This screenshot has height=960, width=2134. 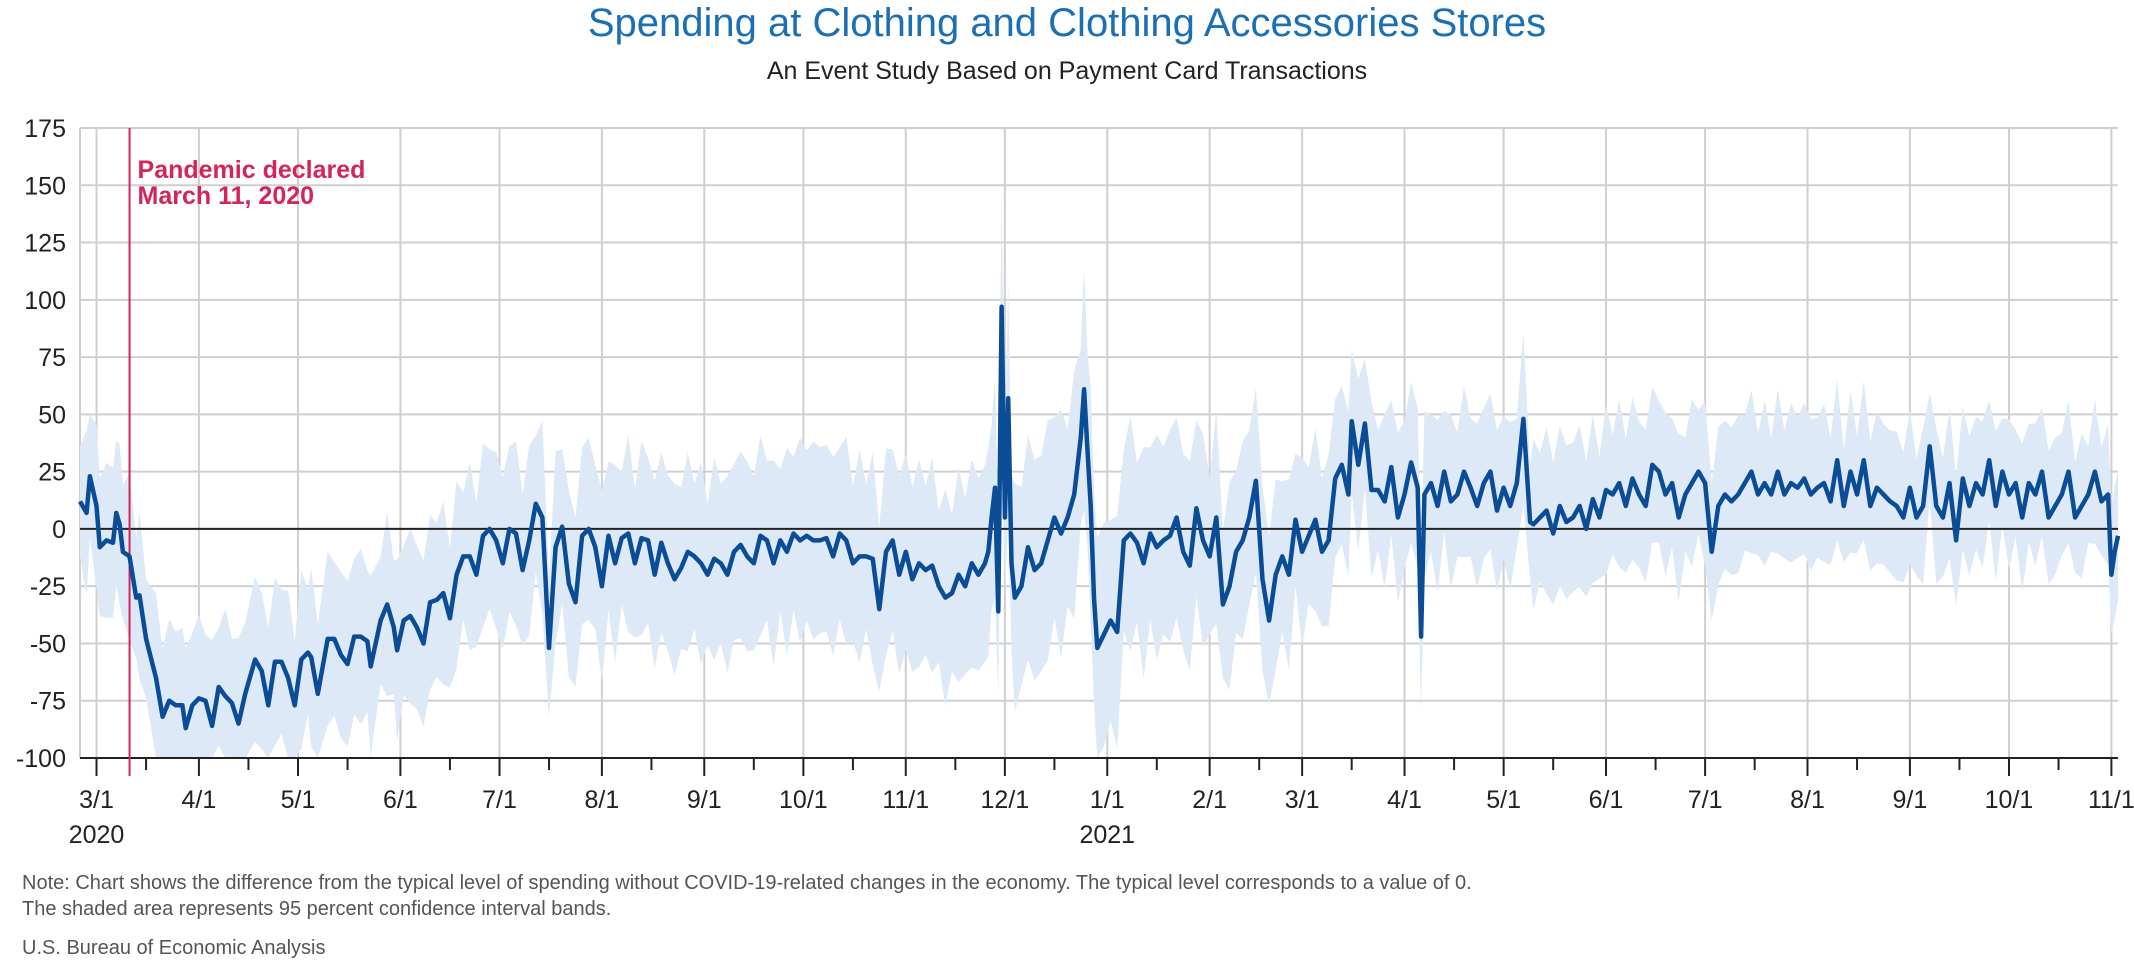 What do you see at coordinates (41, 759) in the screenshot?
I see `y-tick-label: -100` at bounding box center [41, 759].